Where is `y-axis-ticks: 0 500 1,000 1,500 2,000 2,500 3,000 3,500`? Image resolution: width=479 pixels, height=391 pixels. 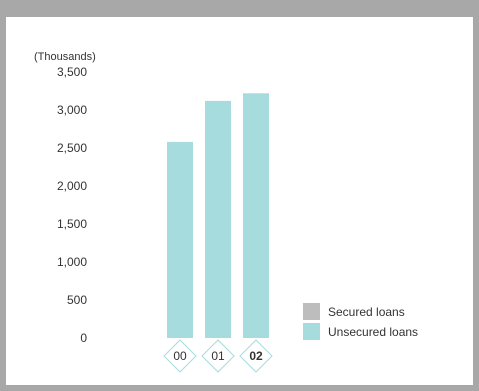
y-axis-ticks: 0 500 1,000 1,500 2,000 2,500 3,000 3,500 is located at coordinates (72, 205).